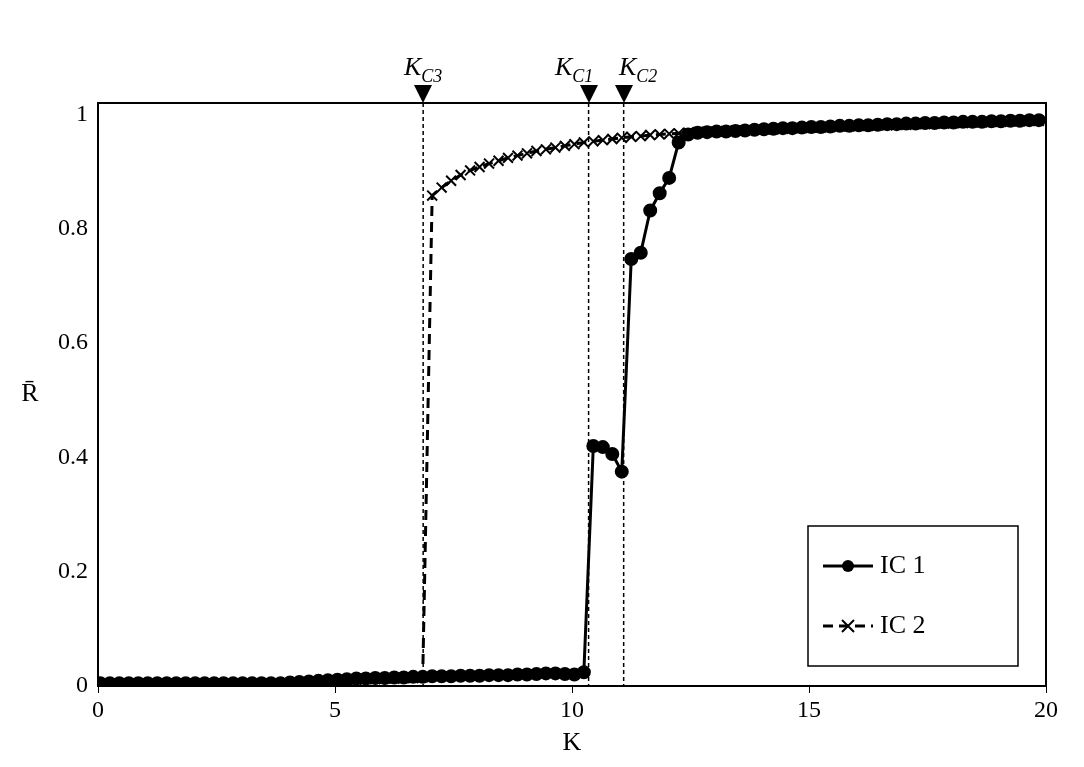  I want to click on x-tick-label: 5, so click(335, 708).